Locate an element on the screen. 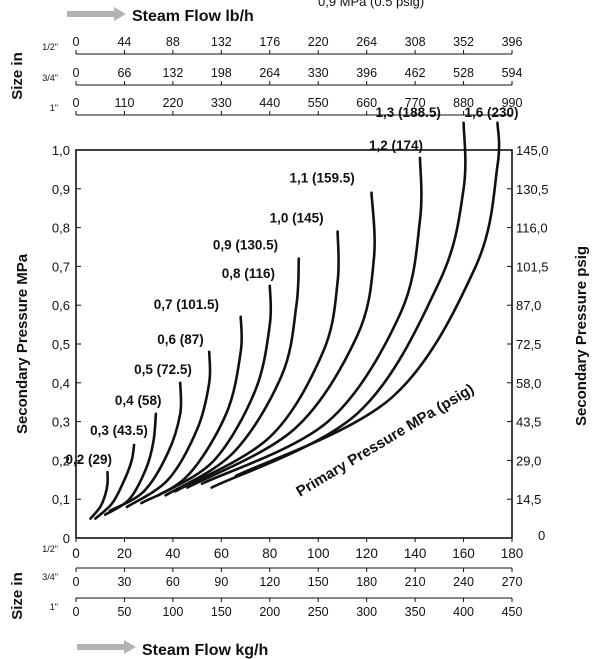 The width and height of the screenshot is (596, 659). right-tick-label: 145,0 is located at coordinates (532, 150).